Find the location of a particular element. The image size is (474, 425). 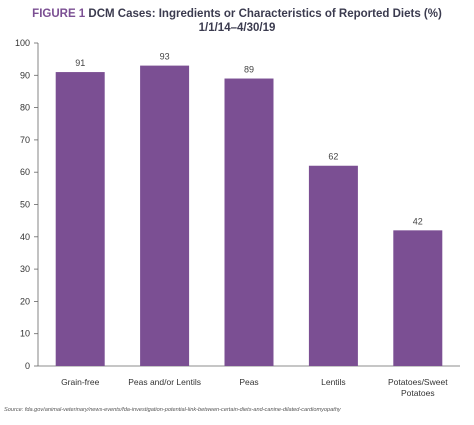

data-label: 62 is located at coordinates (333, 157).